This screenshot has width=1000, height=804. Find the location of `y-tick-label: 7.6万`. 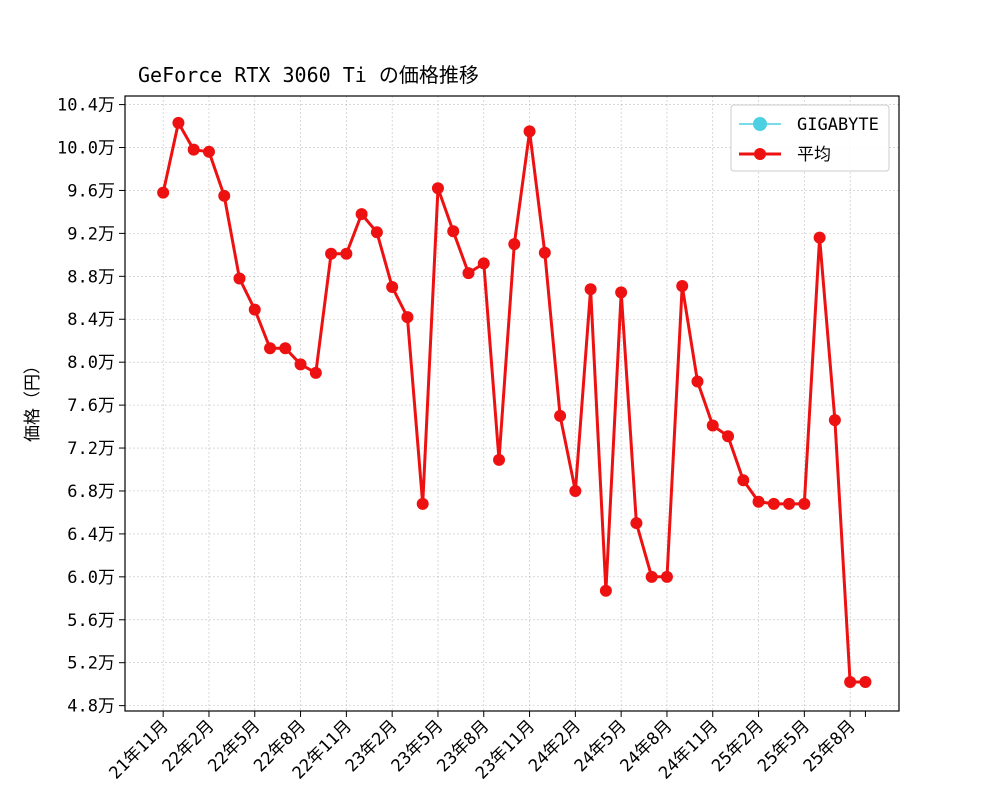

y-tick-label: 7.6万 is located at coordinates (91, 406).